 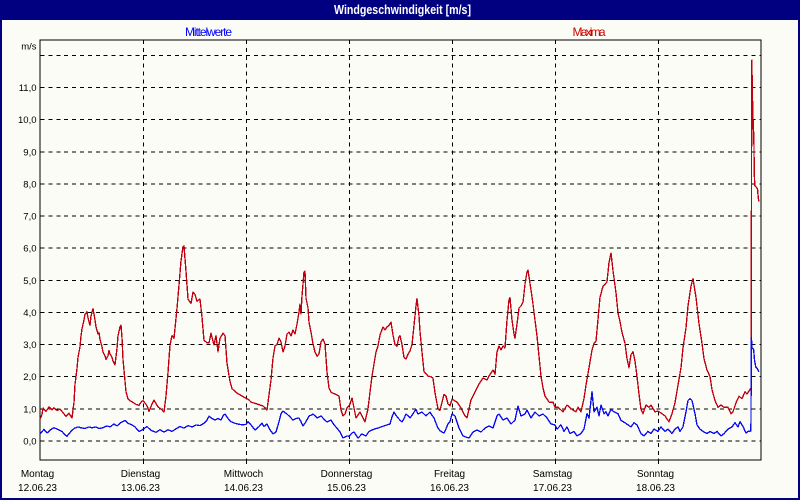 What do you see at coordinates (346, 488) in the screenshot?
I see `svg-text: 15.06.23` at bounding box center [346, 488].